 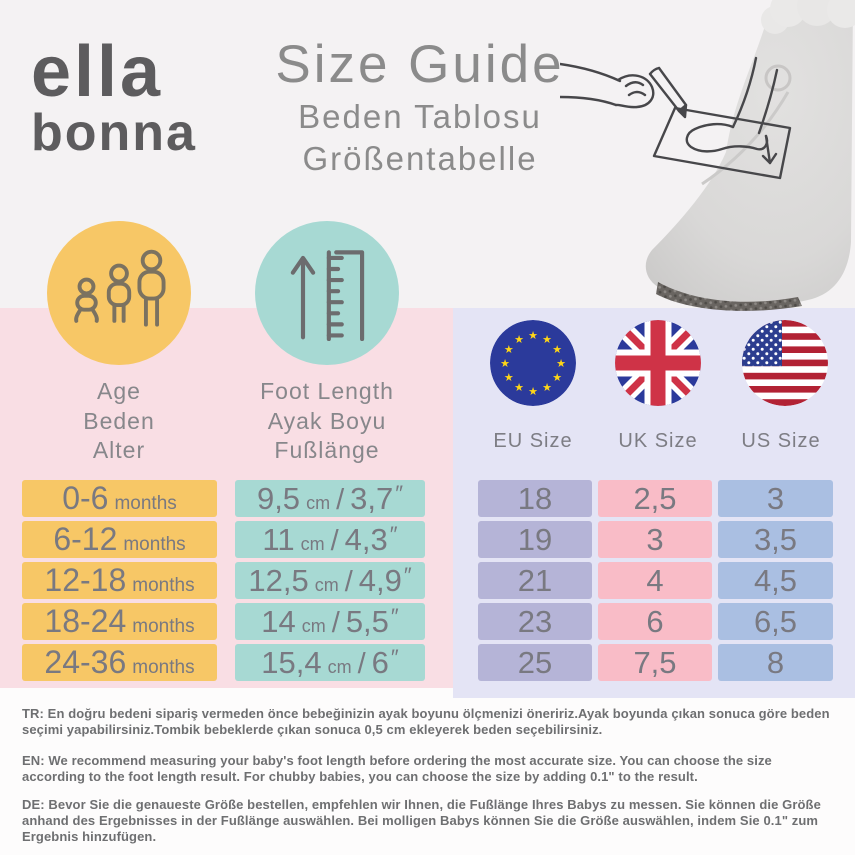 I want to click on uk-size-value: 6, so click(x=655, y=621).